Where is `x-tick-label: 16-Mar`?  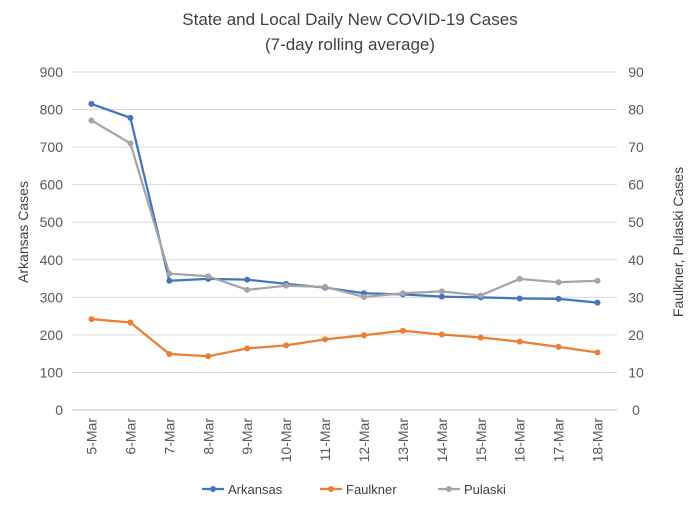
x-tick-label: 16-Mar is located at coordinates (520, 440).